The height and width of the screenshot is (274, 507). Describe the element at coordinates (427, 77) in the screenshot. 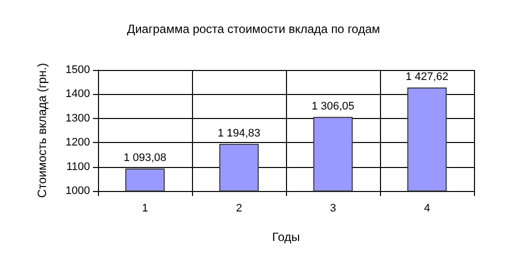

I see `data-label: 1 427,62` at that location.